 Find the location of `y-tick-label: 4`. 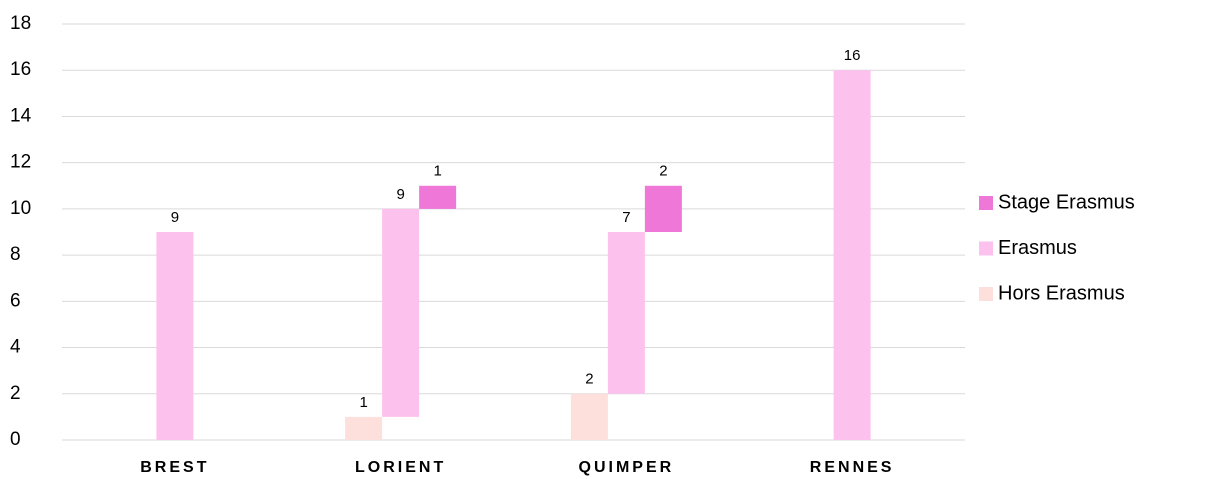

y-tick-label: 4 is located at coordinates (15, 347).